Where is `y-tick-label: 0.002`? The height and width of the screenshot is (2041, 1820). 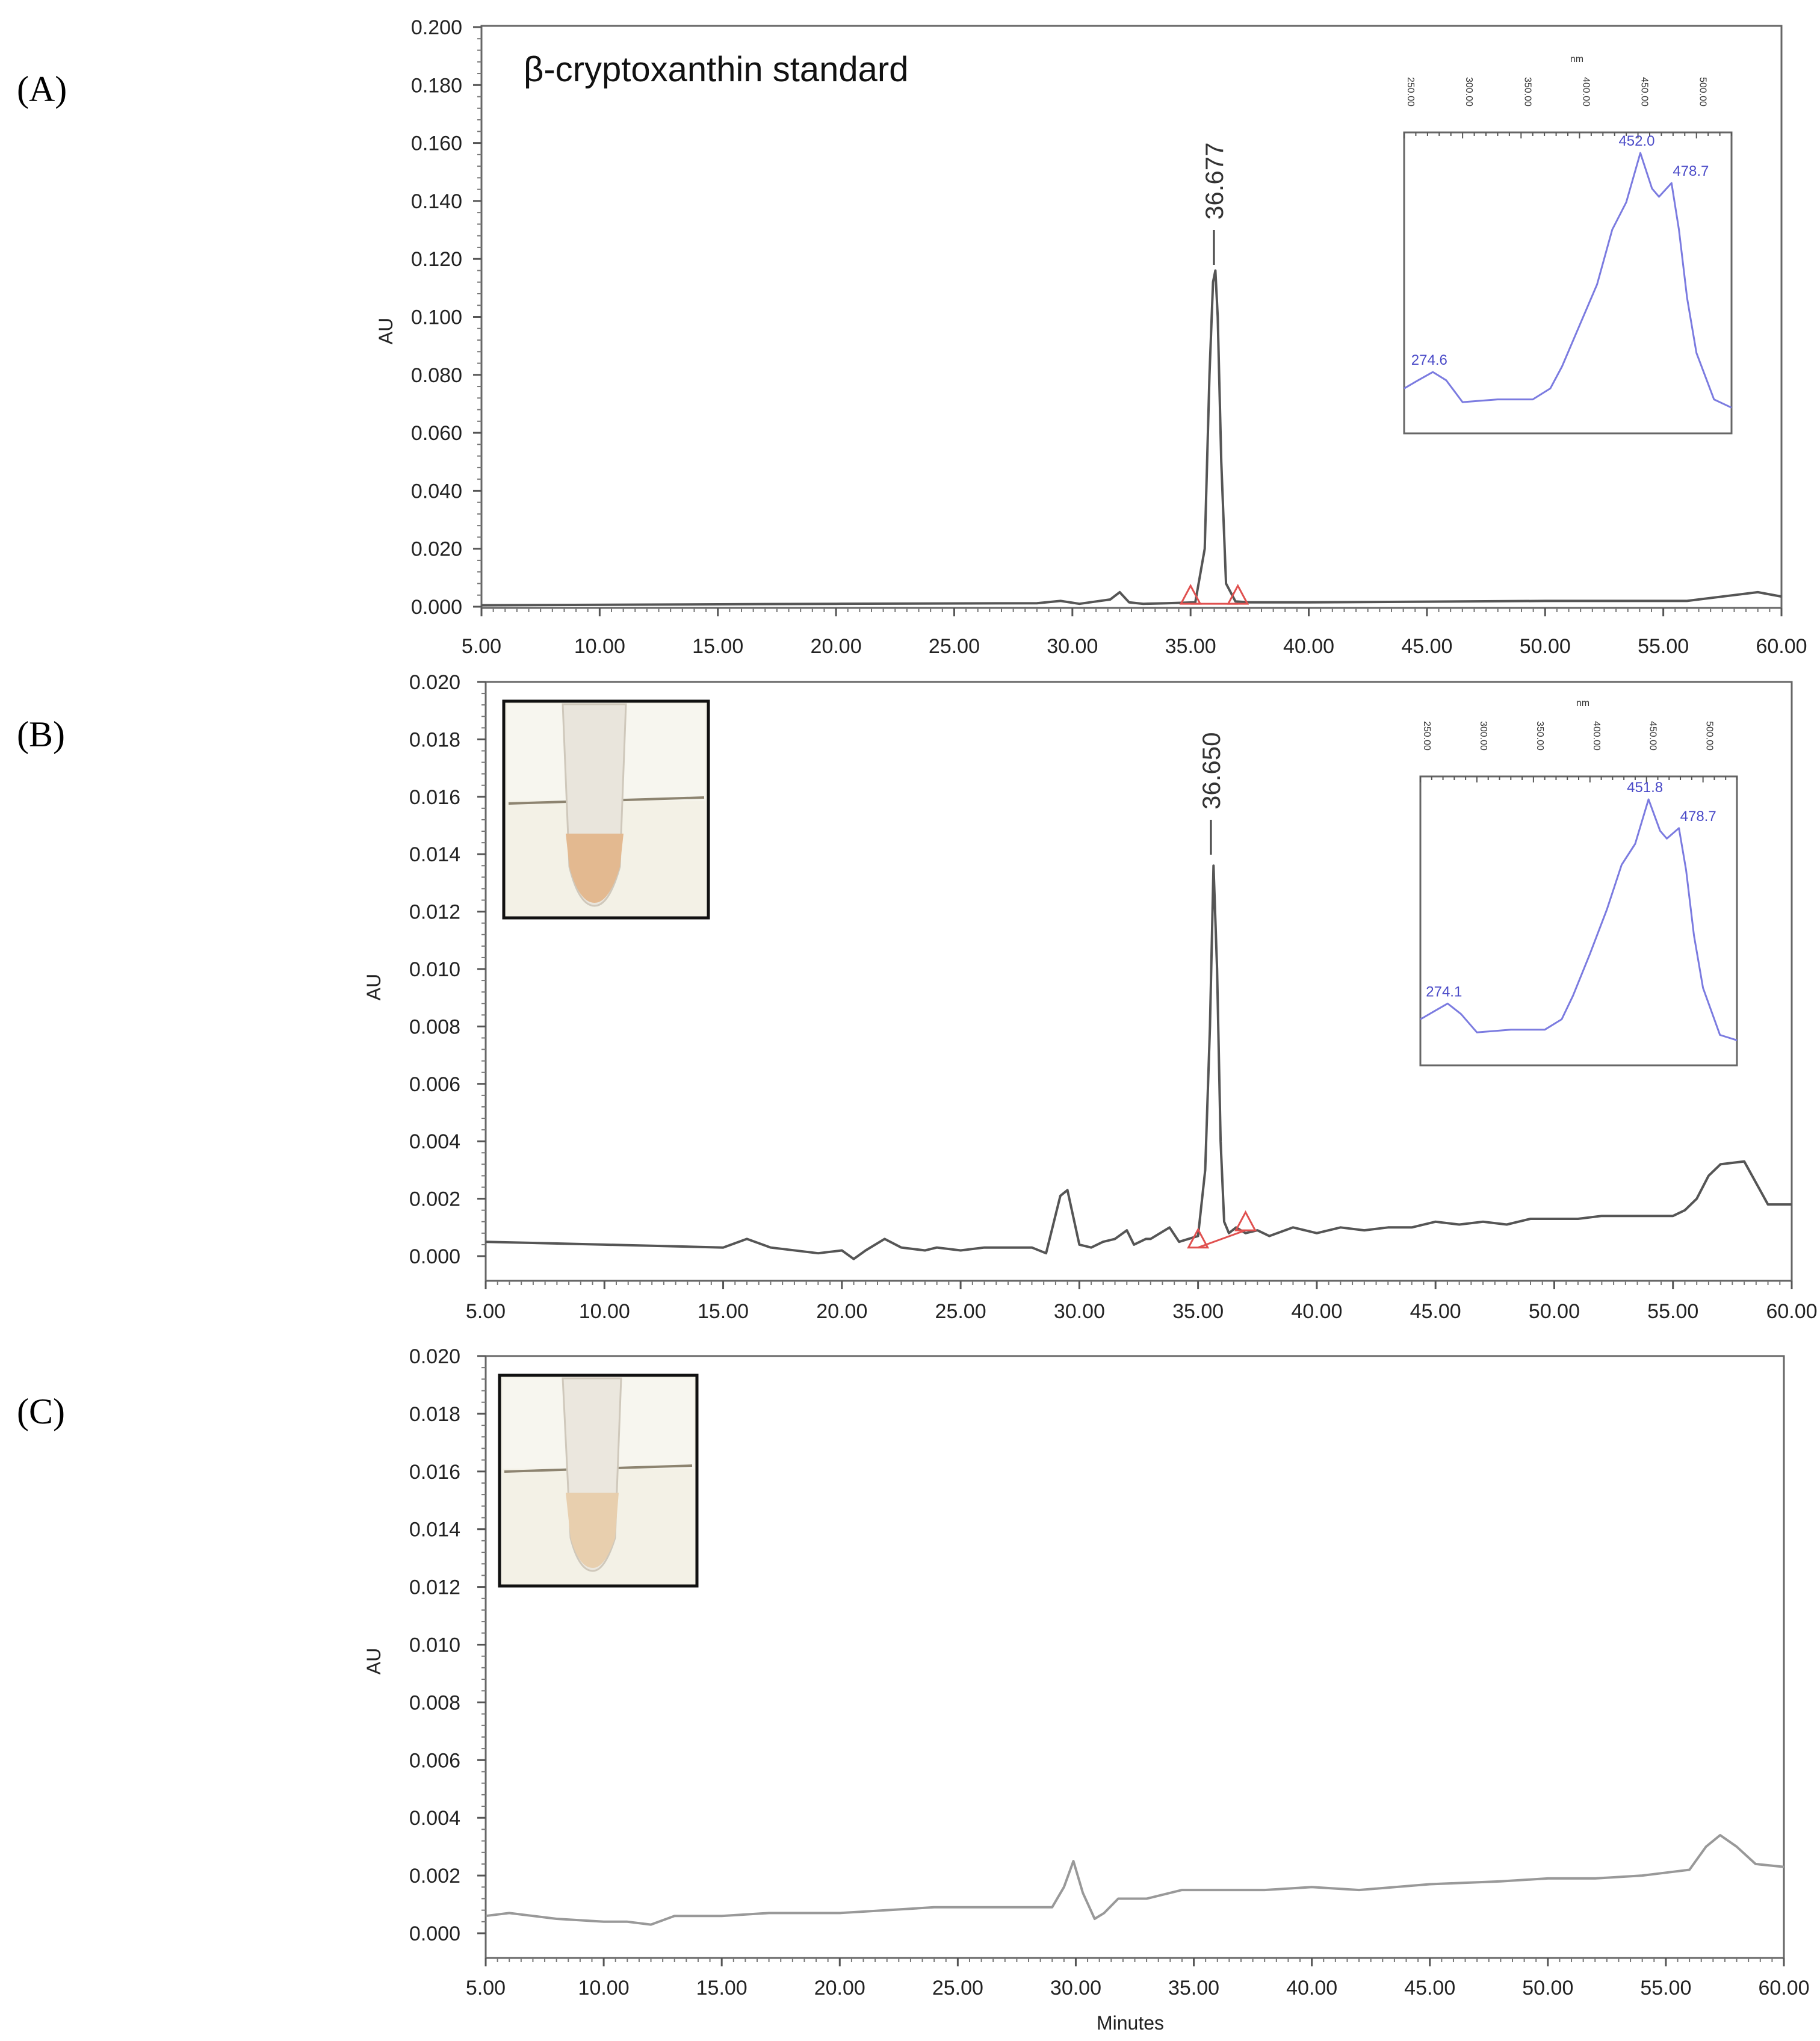
y-tick-label: 0.002 is located at coordinates (434, 1876).